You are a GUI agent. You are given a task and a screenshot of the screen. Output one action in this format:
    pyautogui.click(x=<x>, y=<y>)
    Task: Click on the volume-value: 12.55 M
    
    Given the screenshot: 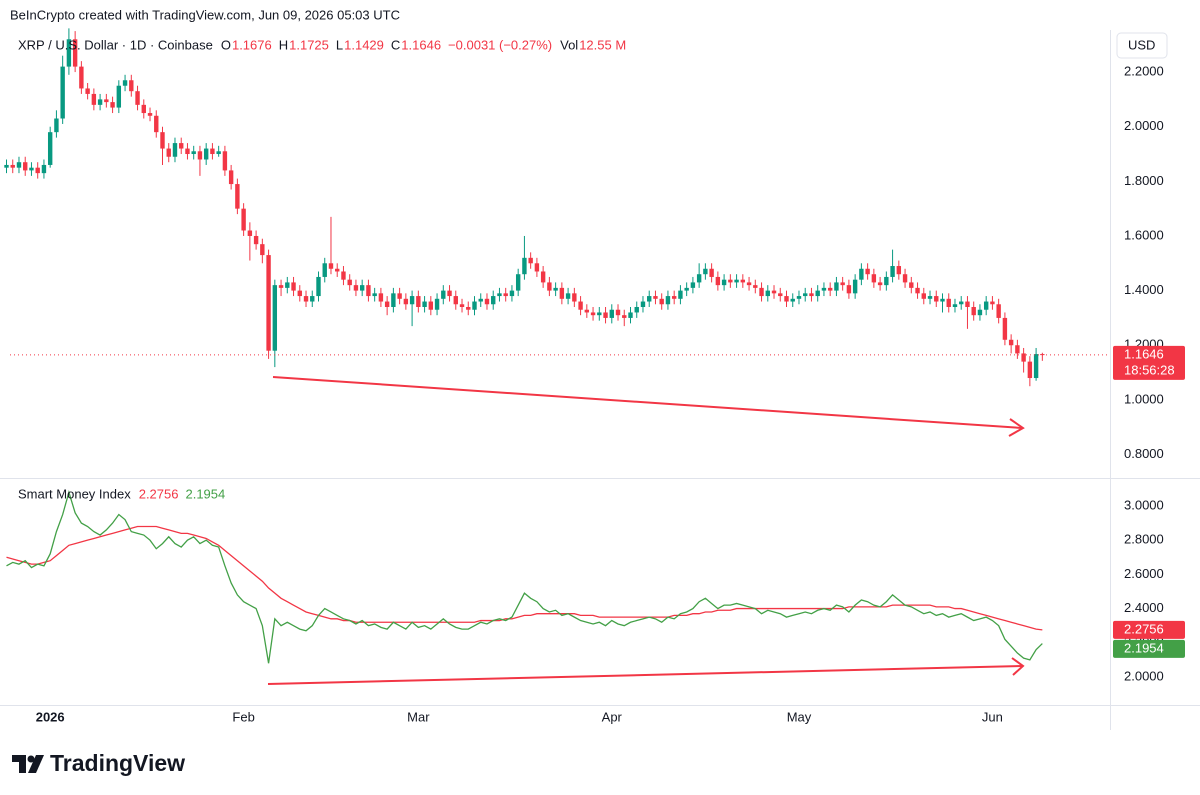 What is the action you would take?
    pyautogui.click(x=602, y=44)
    